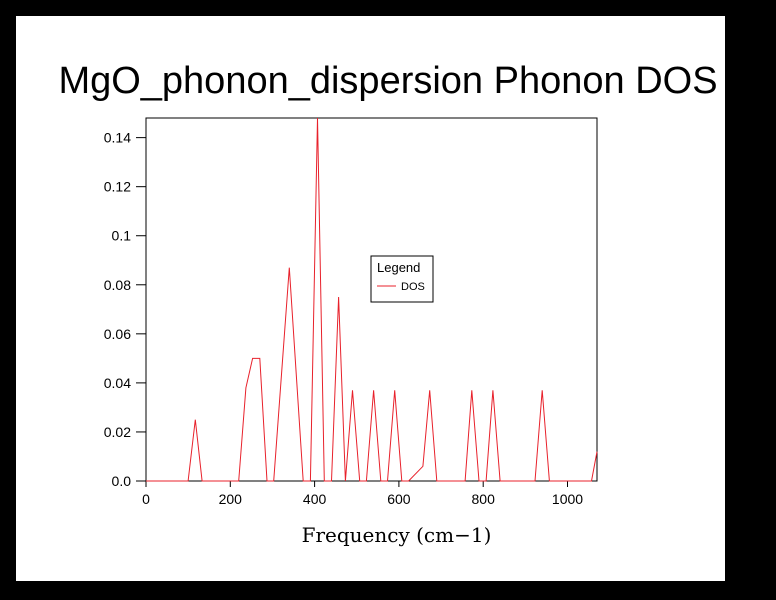 Image resolution: width=776 pixels, height=600 pixels. I want to click on y-tick-label: 0.12, so click(117, 187).